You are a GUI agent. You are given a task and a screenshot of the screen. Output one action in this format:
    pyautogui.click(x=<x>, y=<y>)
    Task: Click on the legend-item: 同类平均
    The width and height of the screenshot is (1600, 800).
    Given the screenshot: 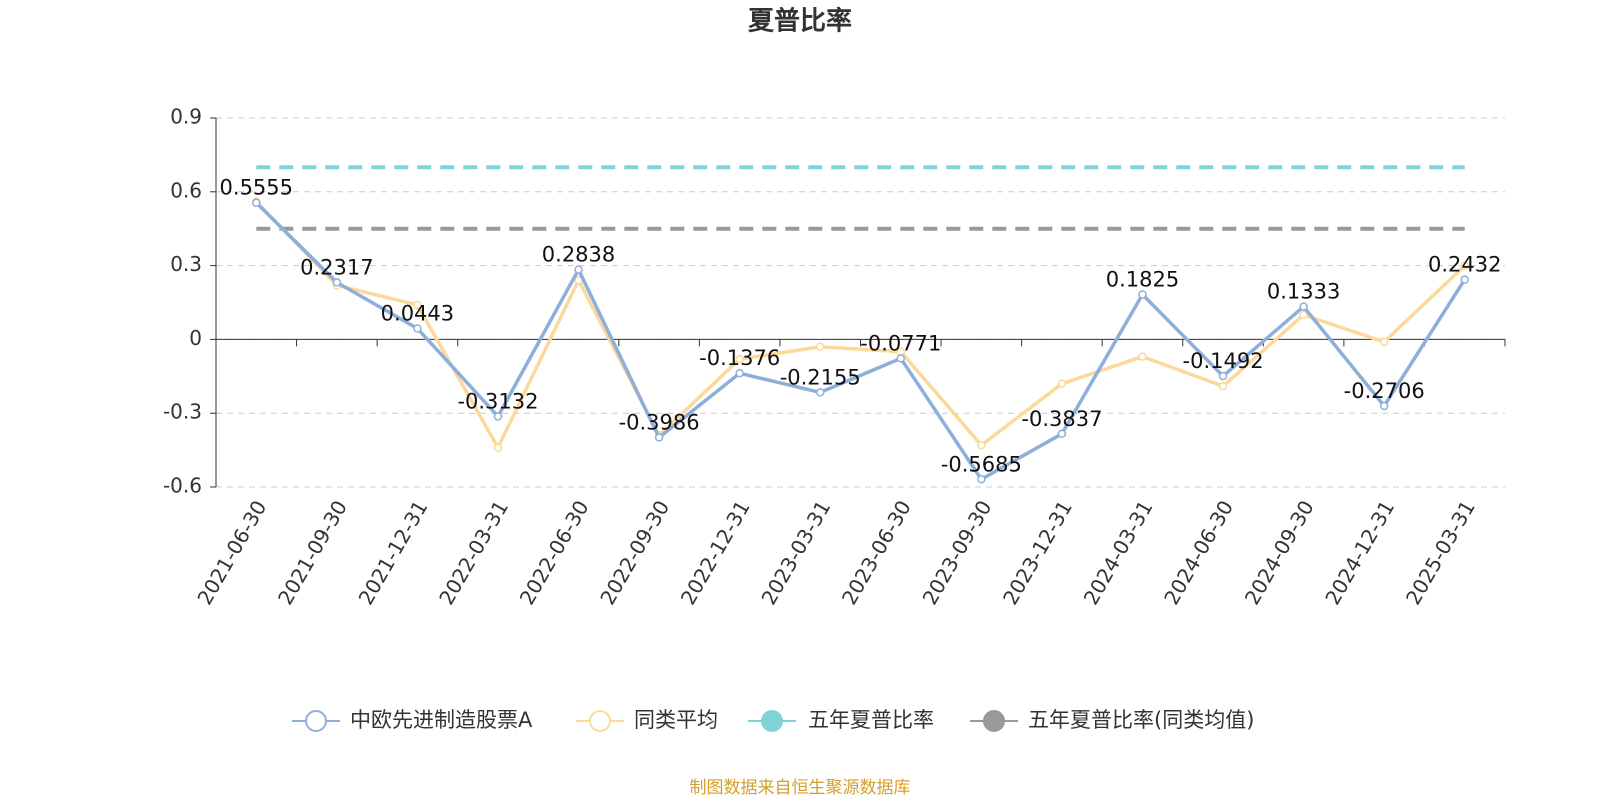 What is the action you would take?
    pyautogui.click(x=647, y=720)
    